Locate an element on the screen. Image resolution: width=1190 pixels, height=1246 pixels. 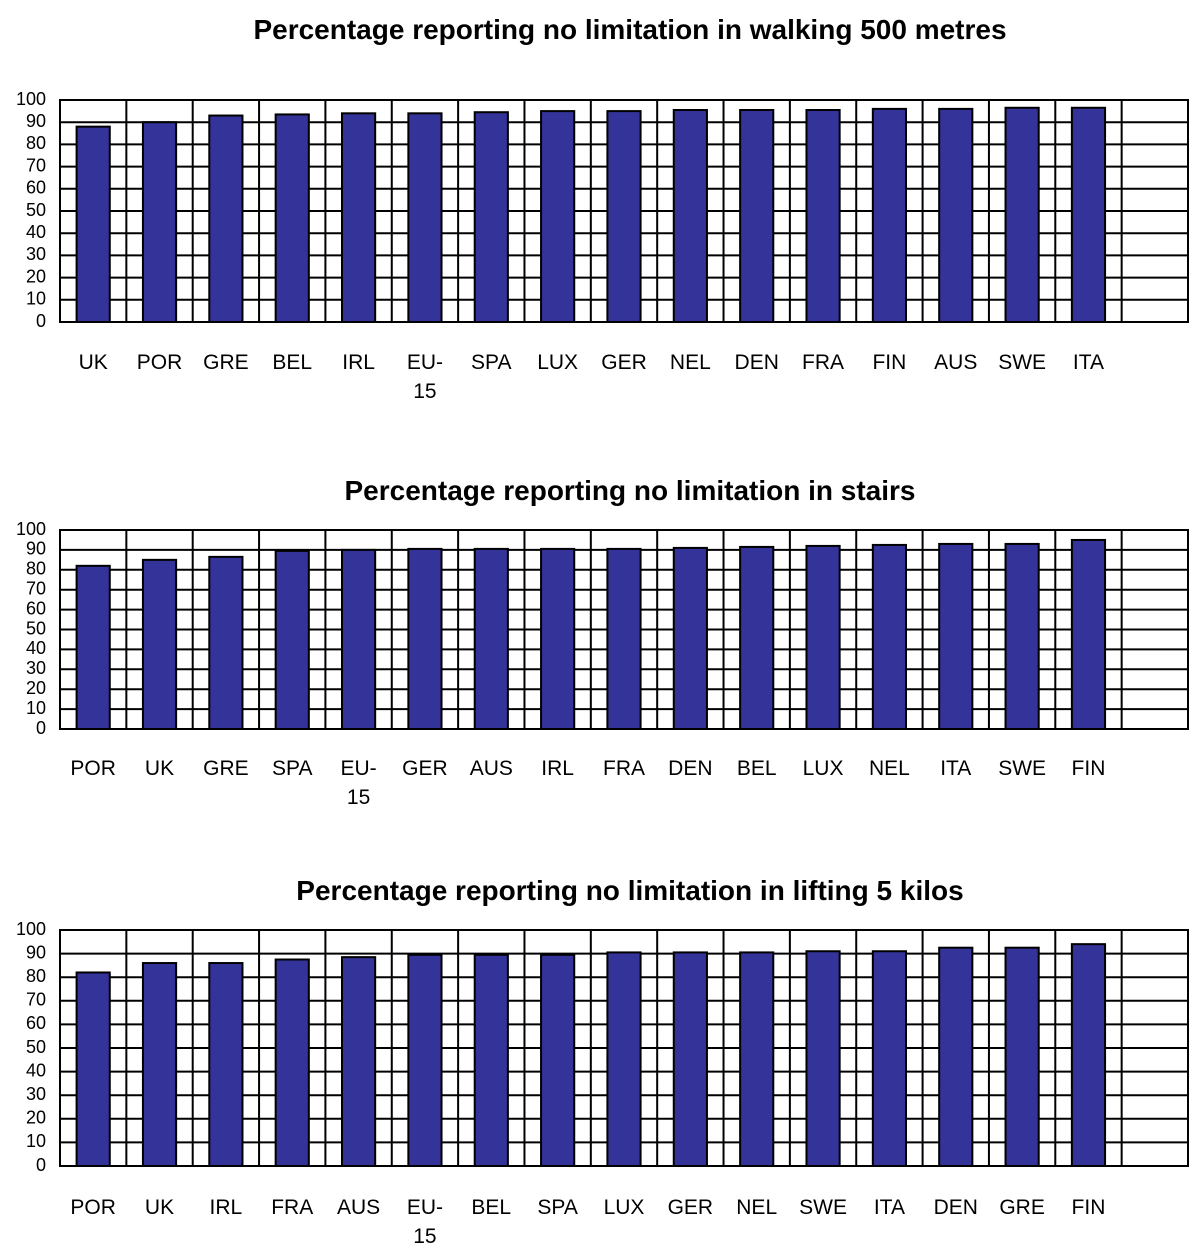
y-tick-label: 70 is located at coordinates (36, 1000).